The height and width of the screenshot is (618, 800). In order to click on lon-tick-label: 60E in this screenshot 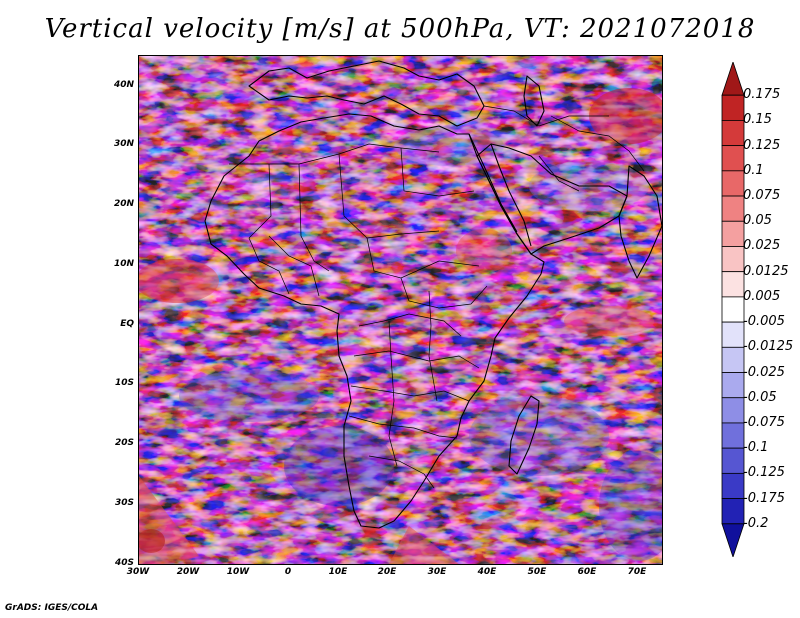, I will do `click(587, 572)`.